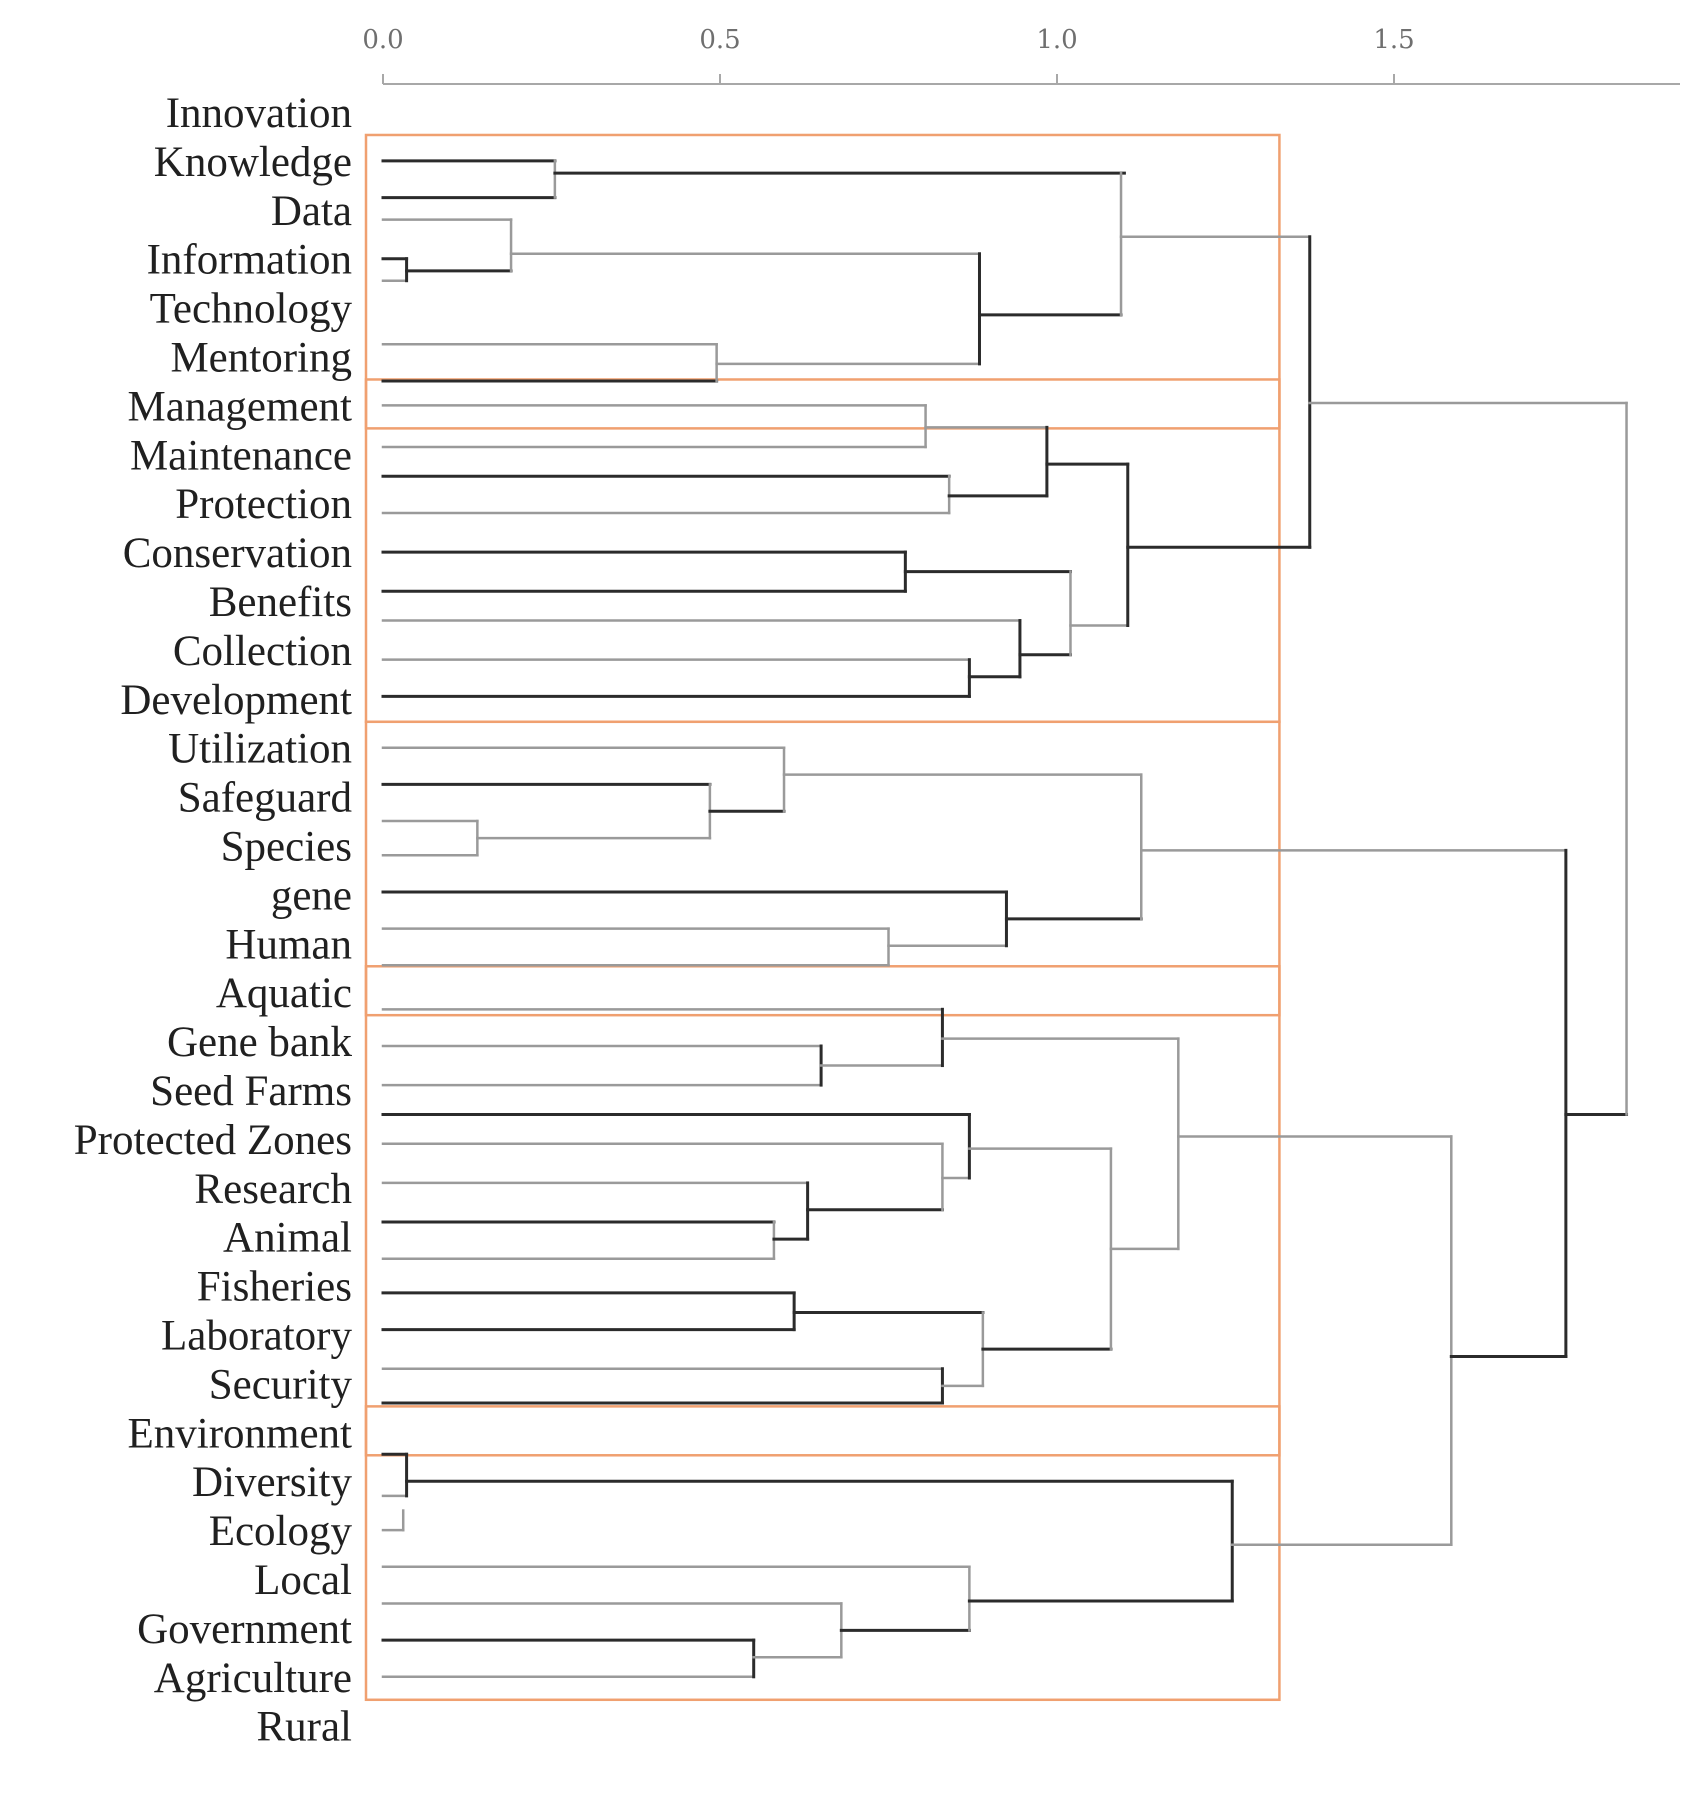 The height and width of the screenshot is (1818, 1695). I want to click on leaf-label: gene, so click(311, 895).